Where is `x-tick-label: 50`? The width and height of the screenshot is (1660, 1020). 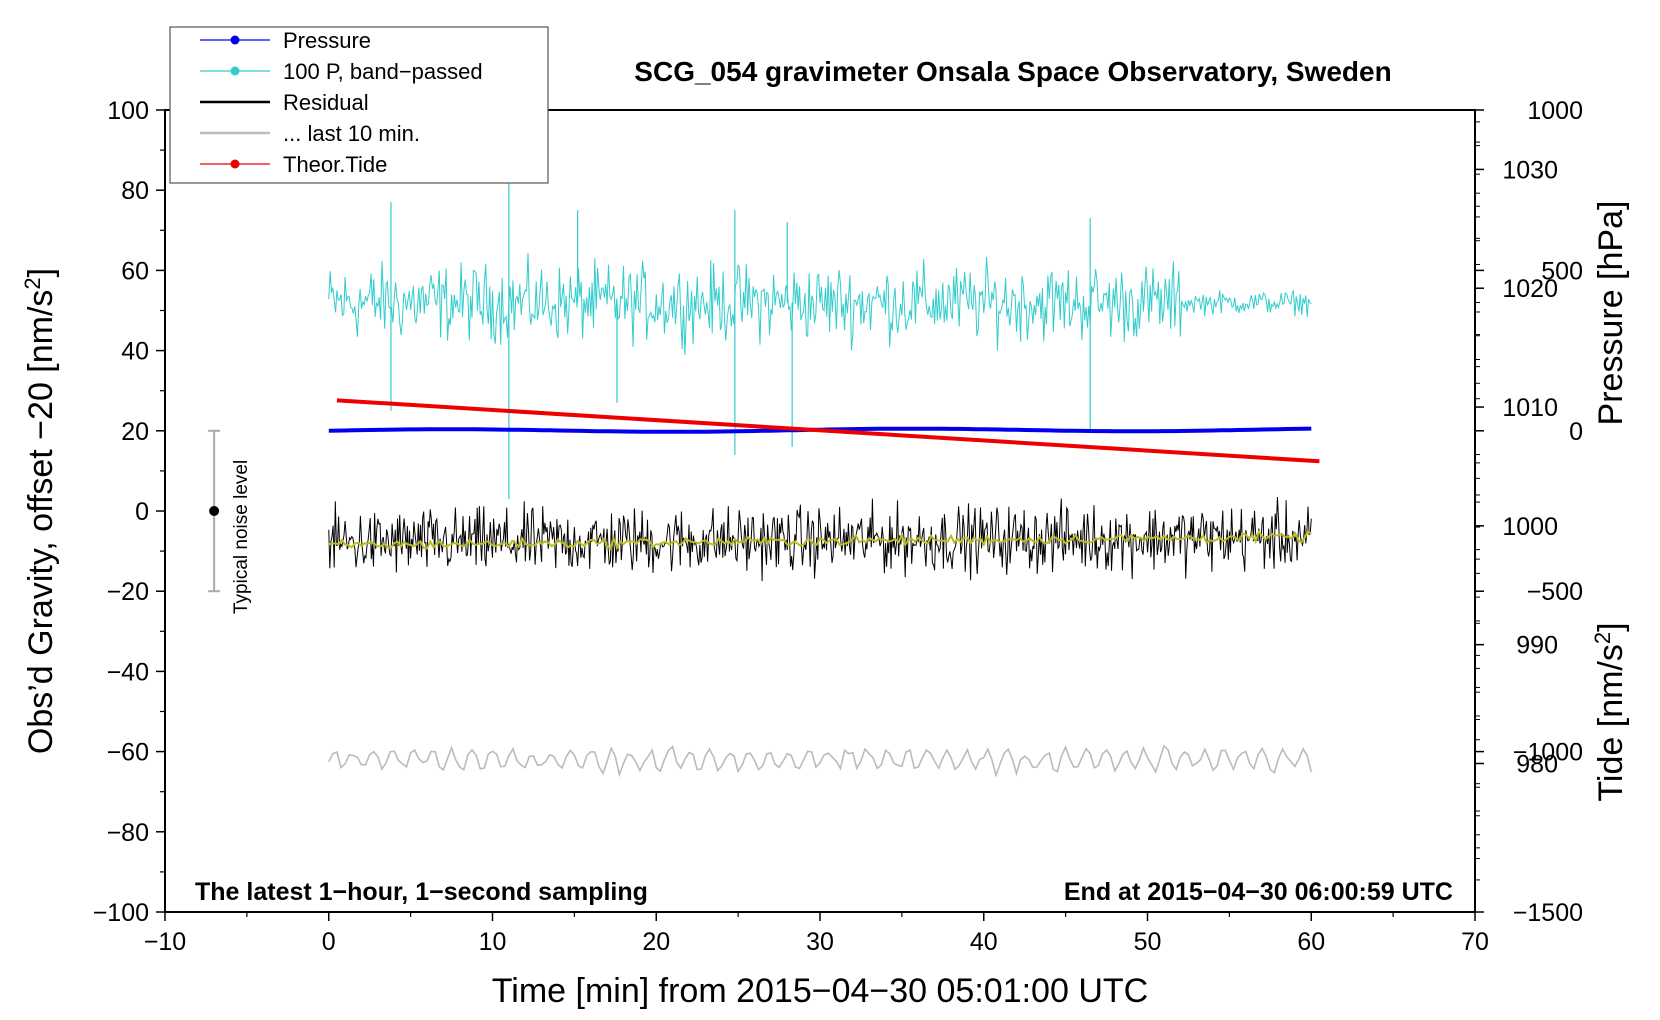
x-tick-label: 50 is located at coordinates (1148, 942).